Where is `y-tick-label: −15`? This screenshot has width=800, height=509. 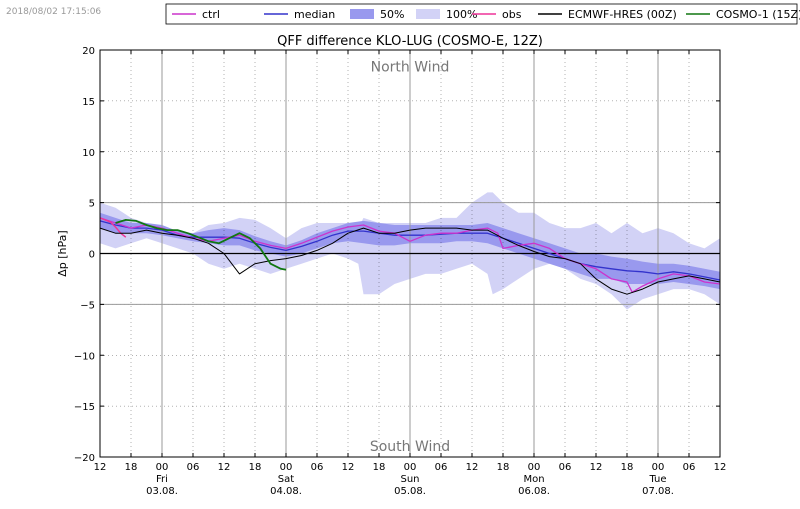 y-tick-label: −15 is located at coordinates (84, 407).